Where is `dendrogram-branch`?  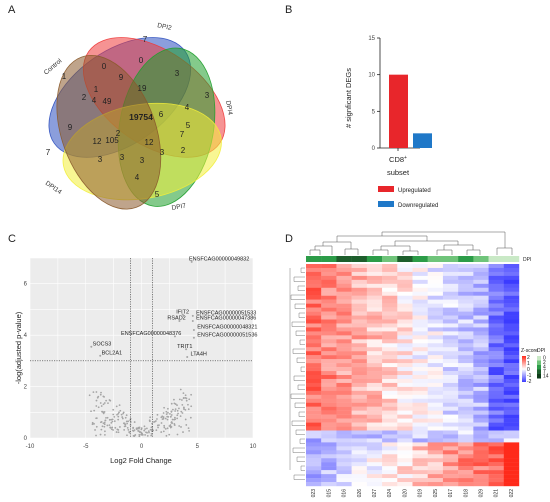 dendrogram-branch is located at coordinates (351, 251).